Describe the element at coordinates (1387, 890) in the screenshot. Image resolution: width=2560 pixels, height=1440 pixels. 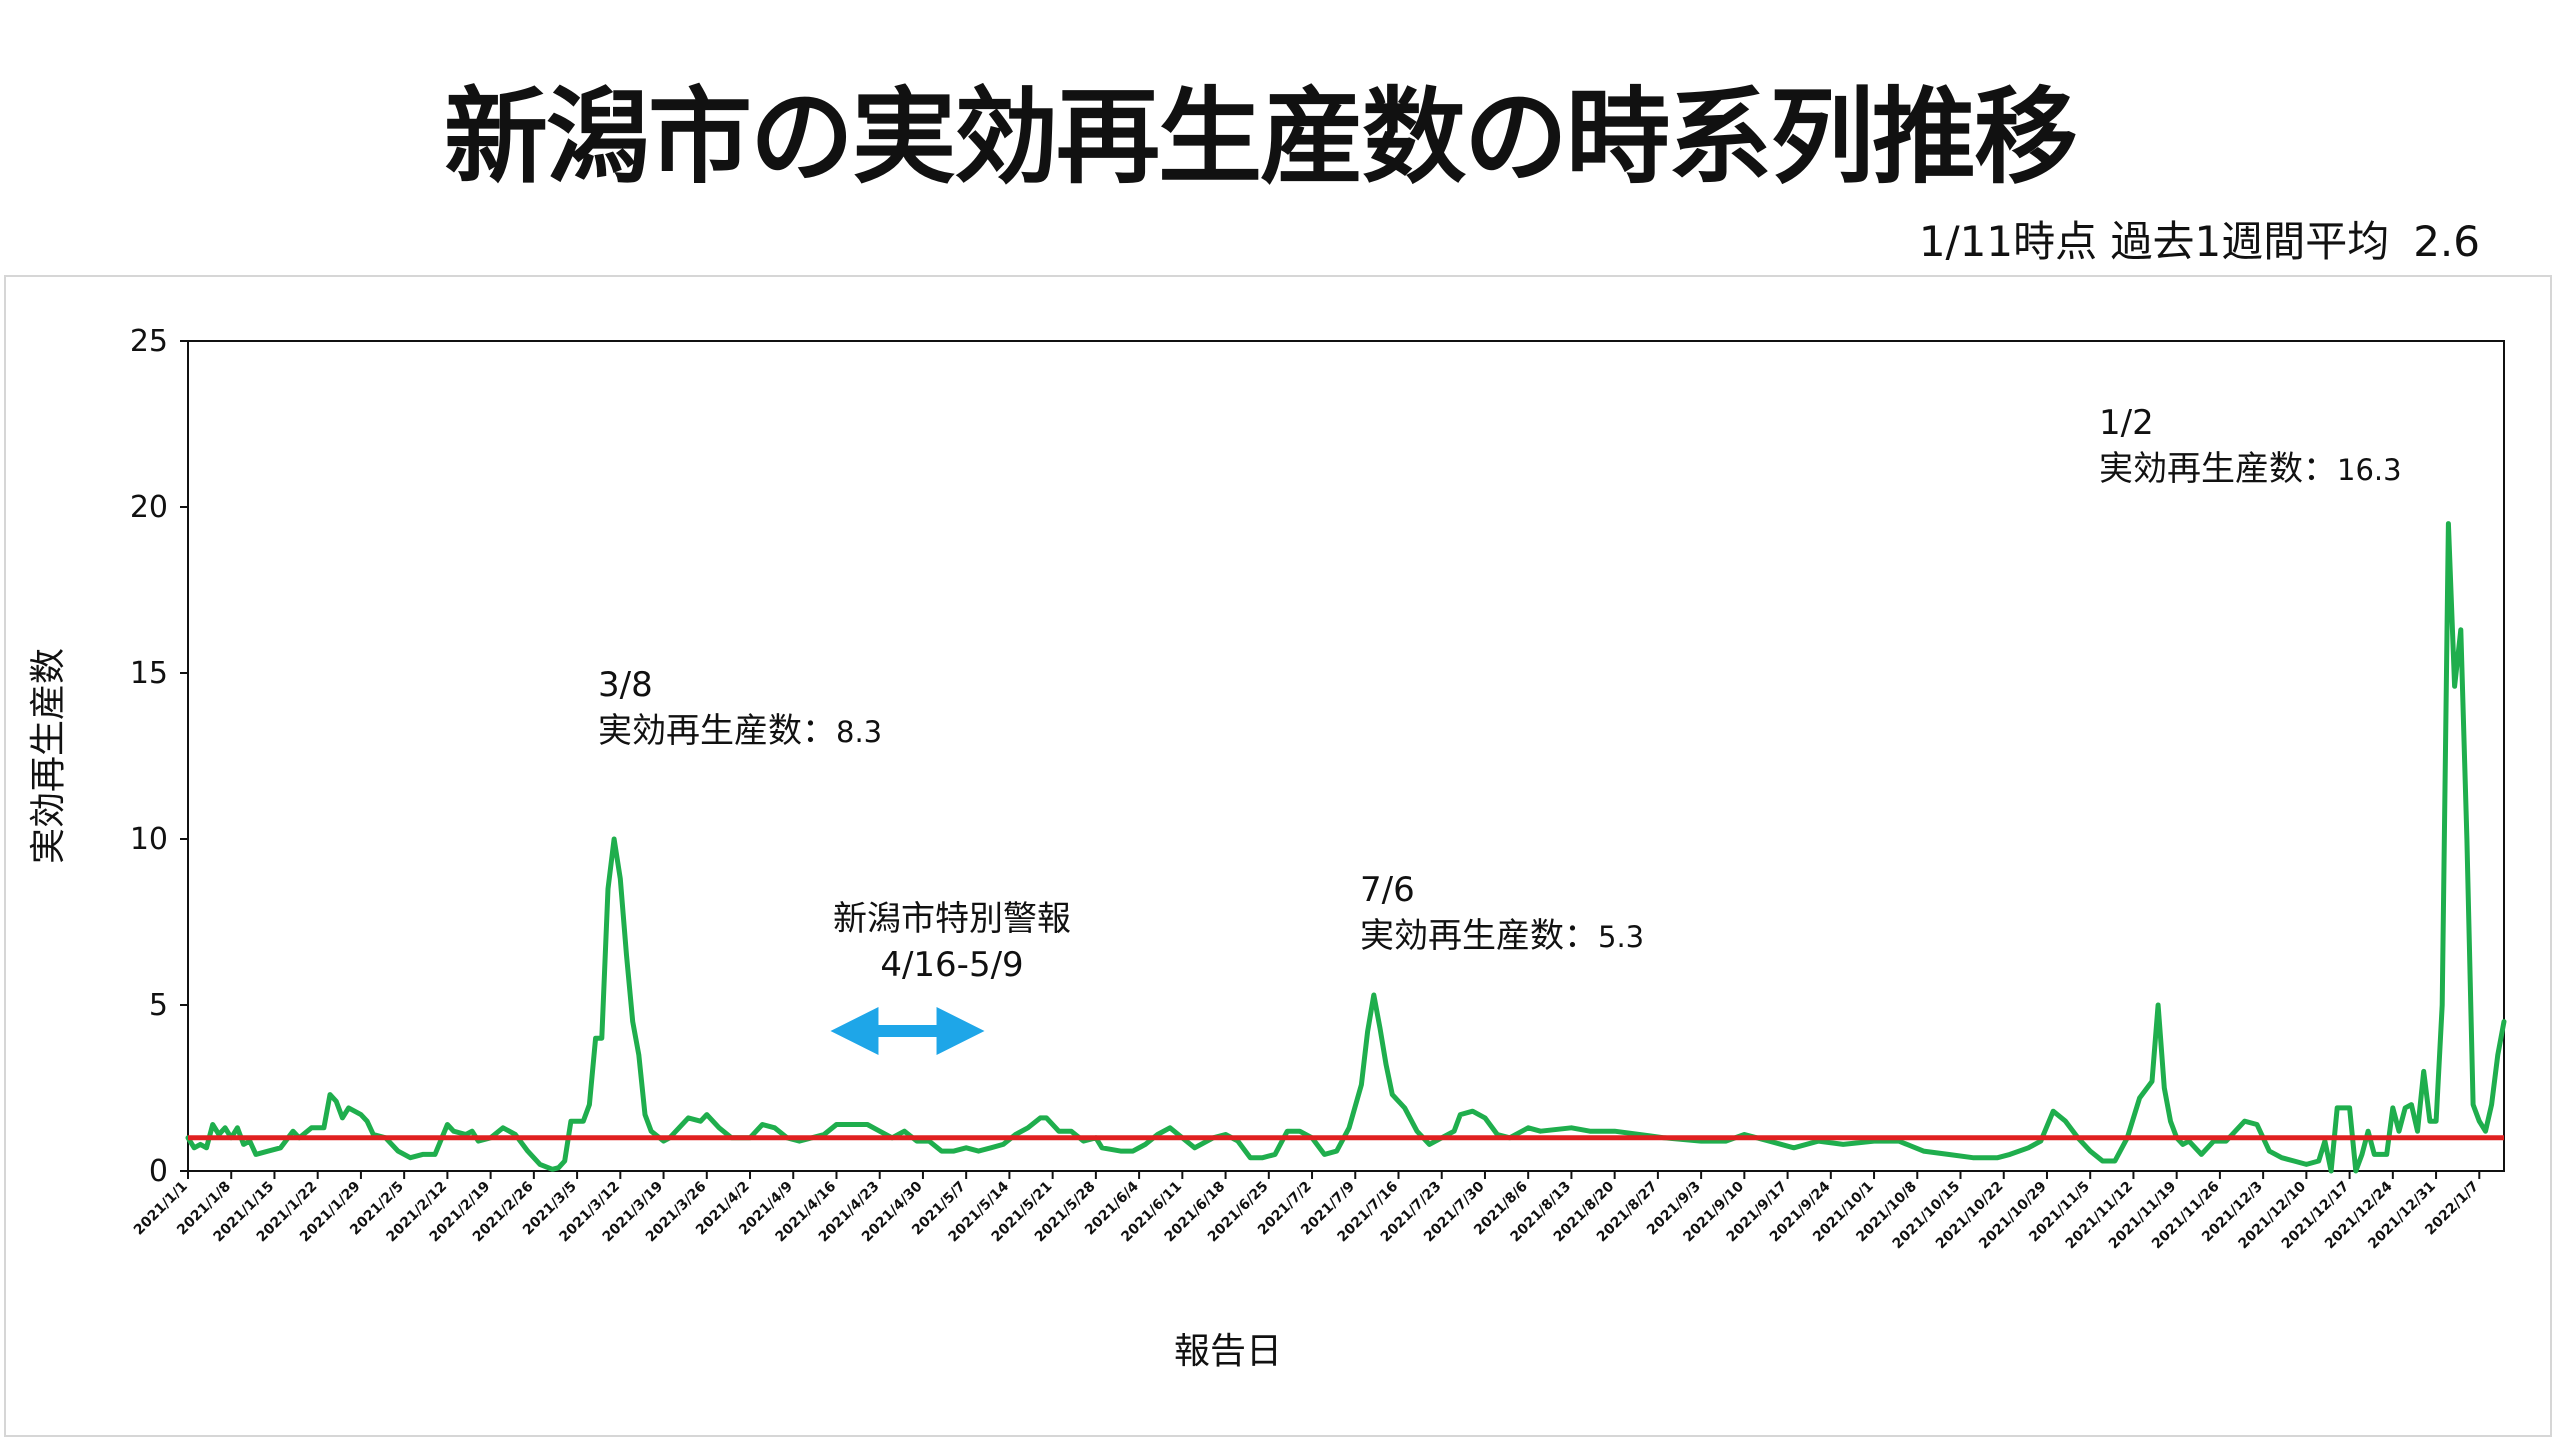
I see `annotation-date: 7/6` at that location.